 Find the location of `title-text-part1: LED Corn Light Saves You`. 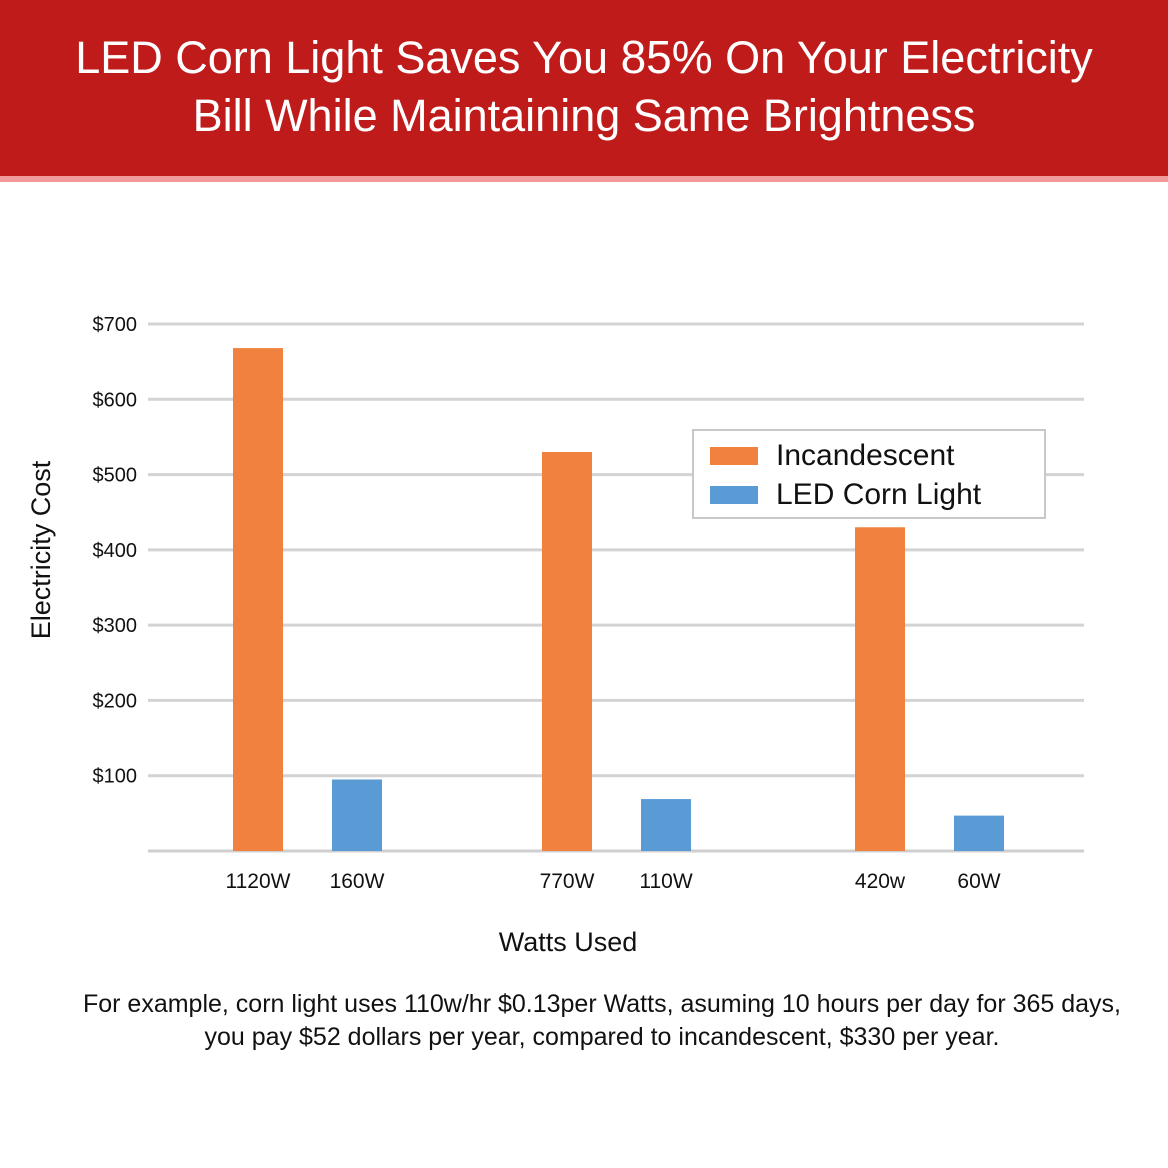

title-text-part1: LED Corn Light Saves You is located at coordinates (348, 57).